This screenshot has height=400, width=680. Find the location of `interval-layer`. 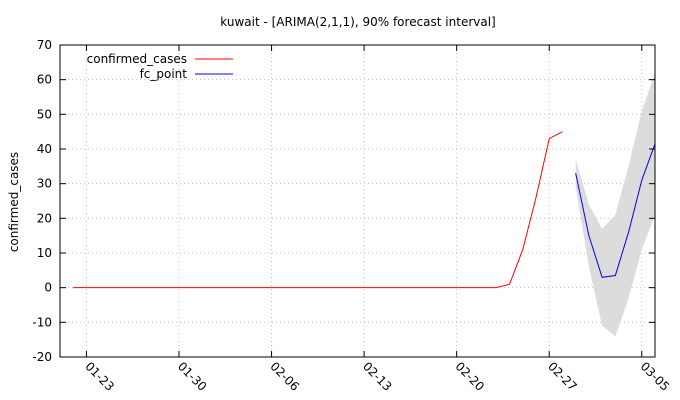

interval-layer is located at coordinates (615, 204).